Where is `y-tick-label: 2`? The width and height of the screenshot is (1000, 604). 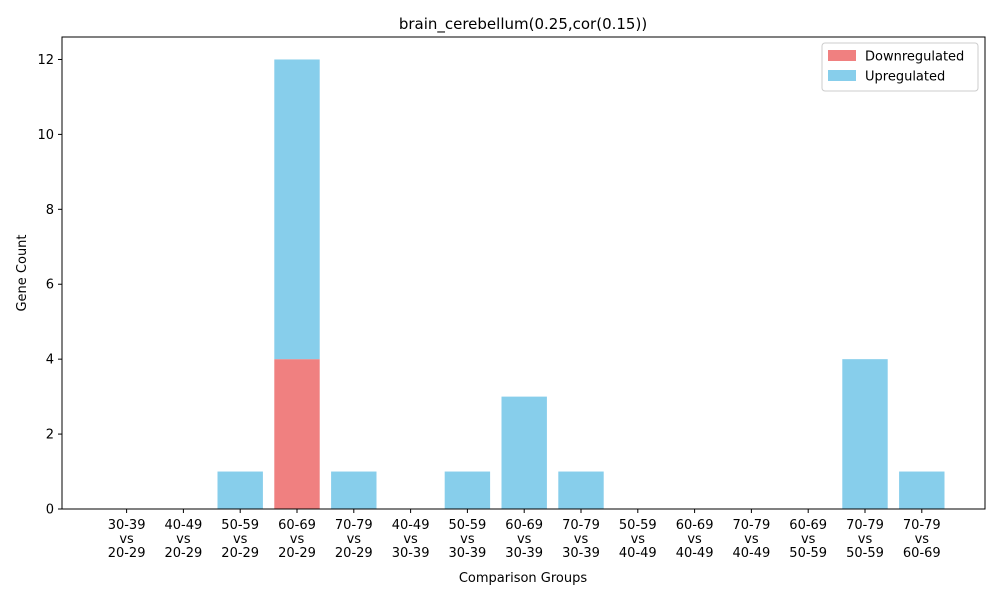 y-tick-label: 2 is located at coordinates (50, 435).